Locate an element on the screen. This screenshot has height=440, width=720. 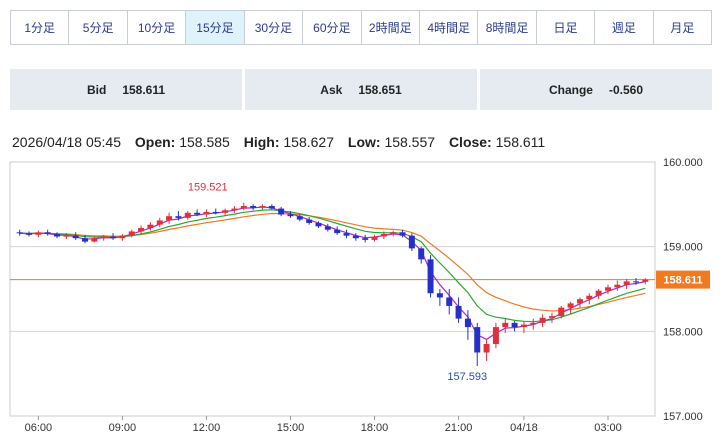
tab-timeframe-4: 15分足 is located at coordinates (215, 27).